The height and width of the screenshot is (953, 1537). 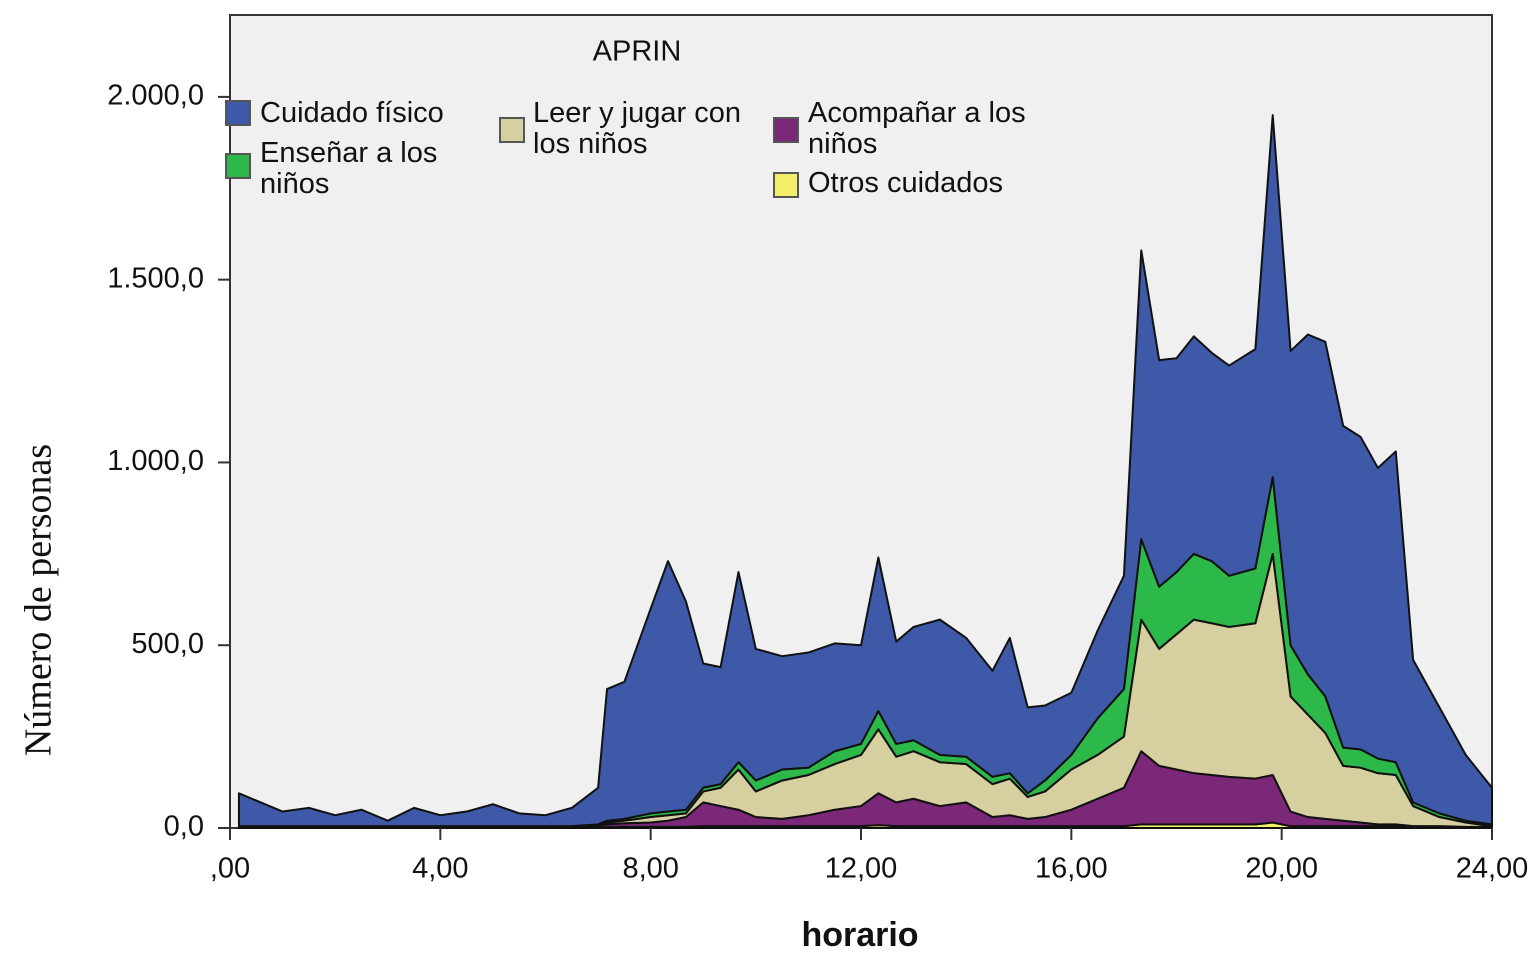 I want to click on legend-label: Acompañar a los niños, so click(x=917, y=128).